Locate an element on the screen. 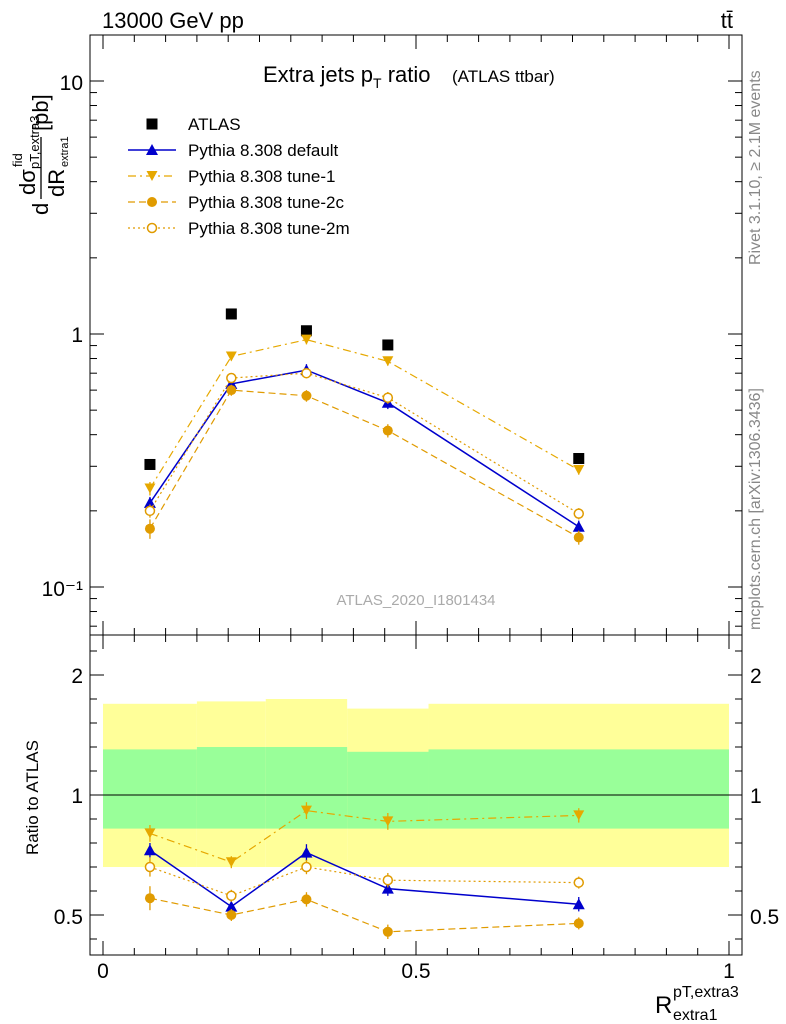 This screenshot has height=1024, width=786. legend-label-4: Pythia 8.308 tune-2m is located at coordinates (269, 228).